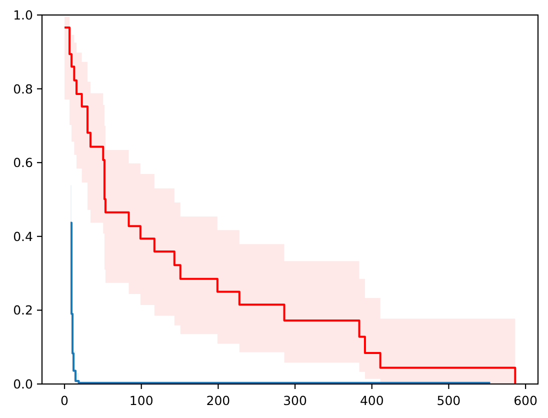 The width and height of the screenshot is (548, 418). Describe the element at coordinates (23, 162) in the screenshot. I see `y-tick-label: 0.6` at that location.